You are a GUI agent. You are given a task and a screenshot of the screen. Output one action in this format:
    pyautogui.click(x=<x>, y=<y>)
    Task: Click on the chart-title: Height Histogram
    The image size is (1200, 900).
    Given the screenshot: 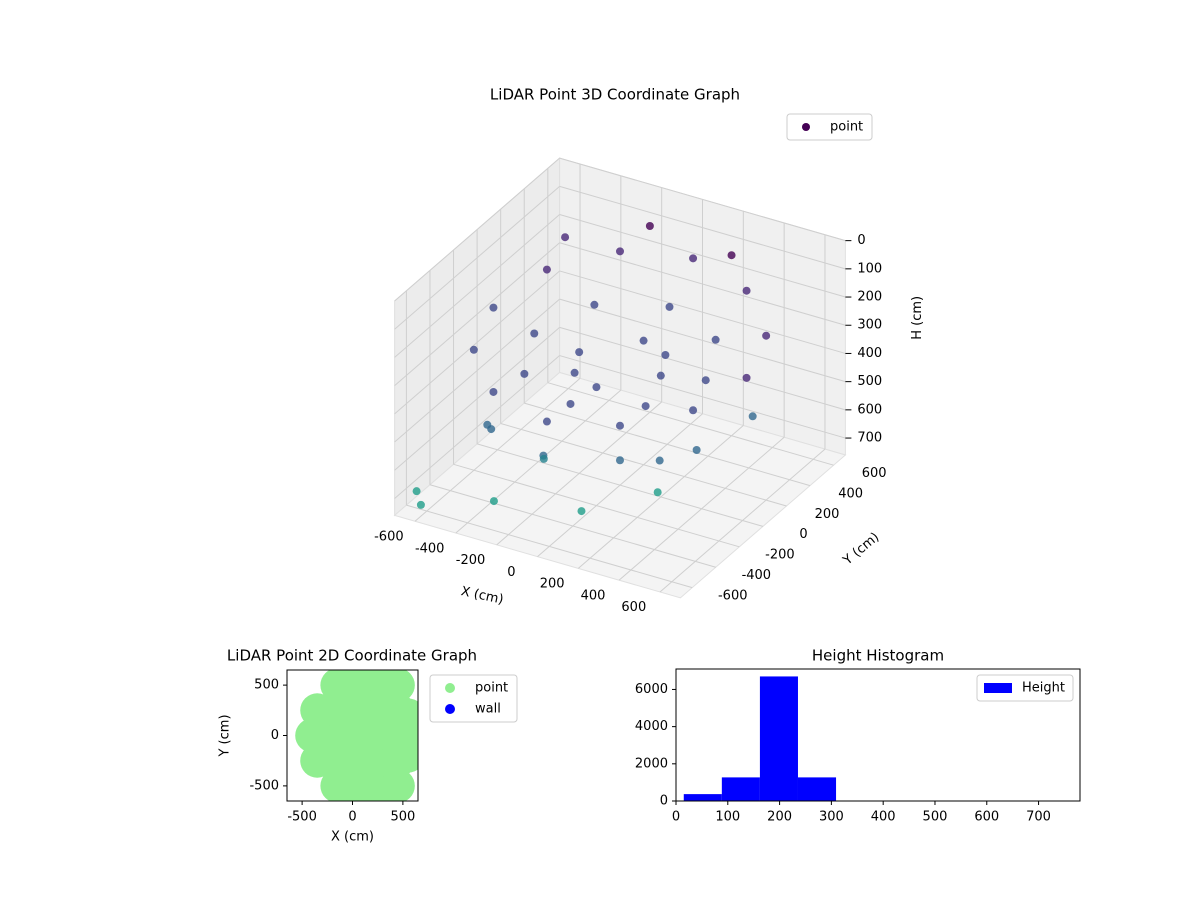 What is the action you would take?
    pyautogui.click(x=878, y=656)
    